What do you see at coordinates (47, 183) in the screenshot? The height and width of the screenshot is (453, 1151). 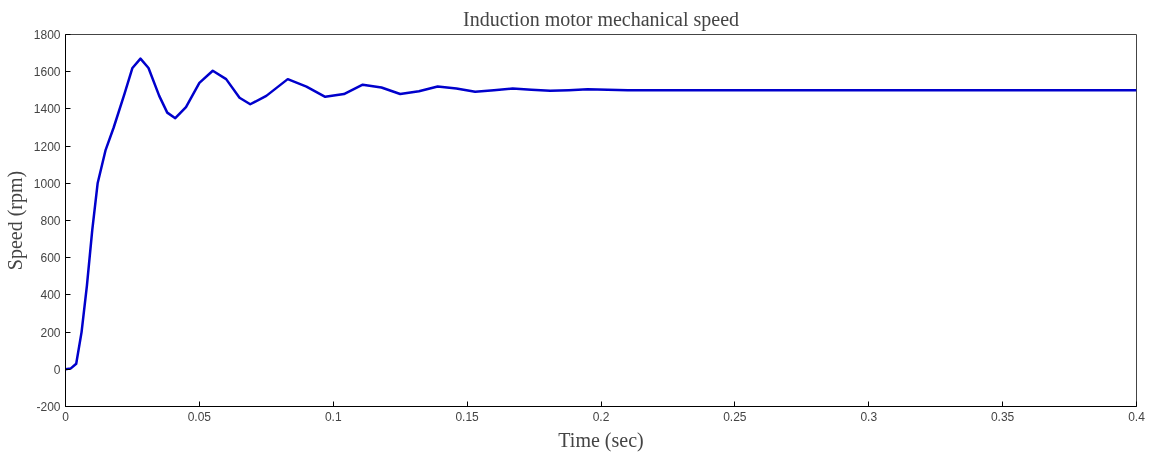 I see `y-tick-label: 1000` at bounding box center [47, 183].